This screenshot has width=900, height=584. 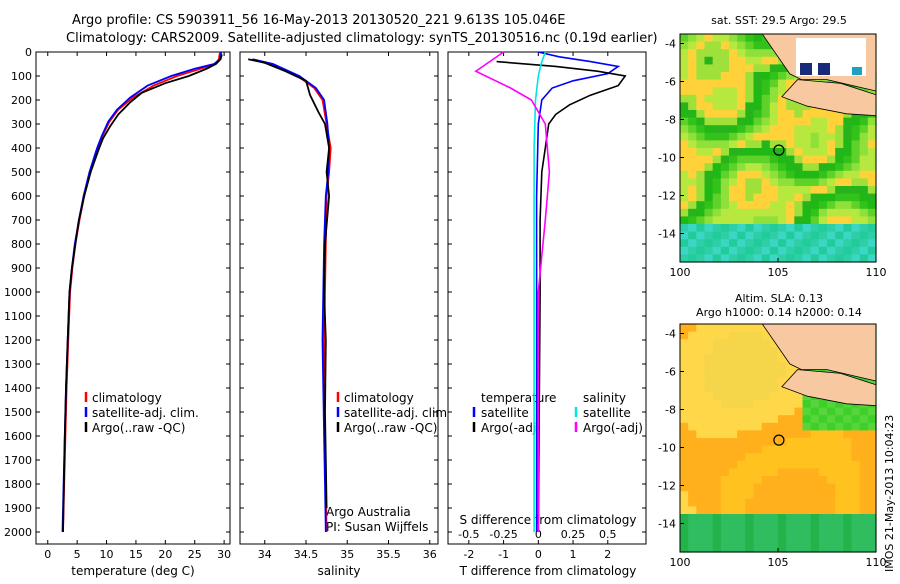 I want to click on x-tick-label: 34.5, so click(x=306, y=554).